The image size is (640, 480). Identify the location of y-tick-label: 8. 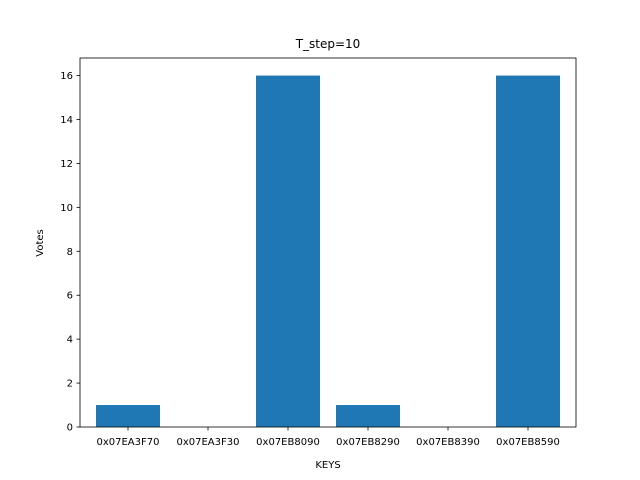
(70, 252).